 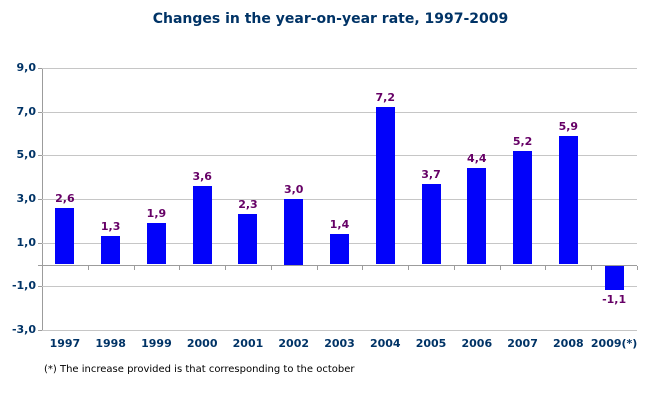 I want to click on bar-value-label: 5,9, so click(x=568, y=126).